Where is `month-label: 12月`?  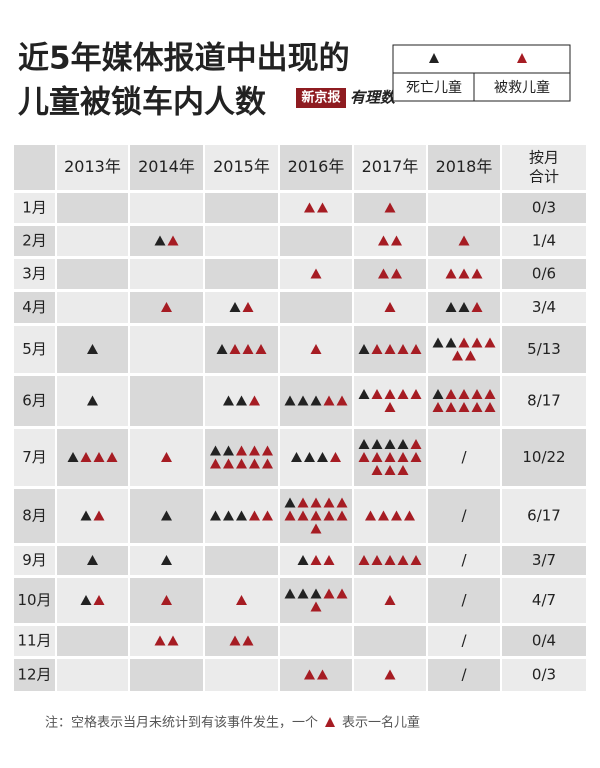 month-label: 12月 is located at coordinates (34, 675).